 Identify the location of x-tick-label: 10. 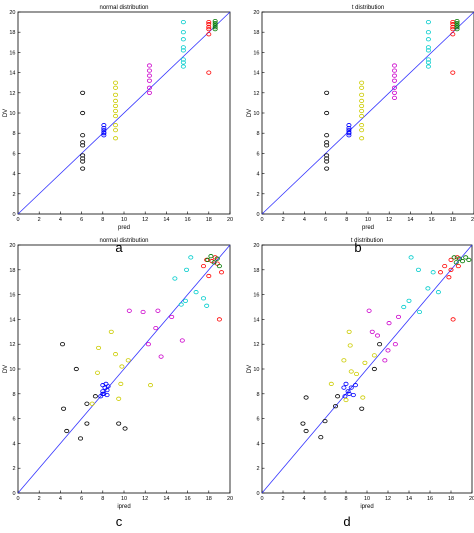
(124, 499).